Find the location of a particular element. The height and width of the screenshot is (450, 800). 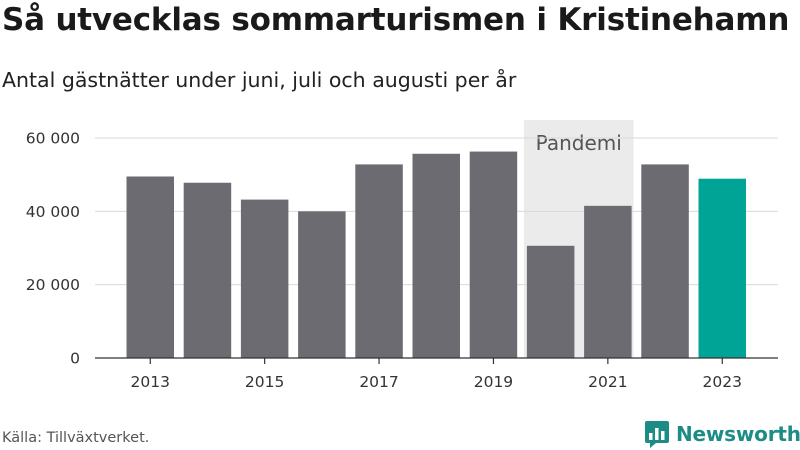

y-tick-label: 60 000 is located at coordinates (53, 139).